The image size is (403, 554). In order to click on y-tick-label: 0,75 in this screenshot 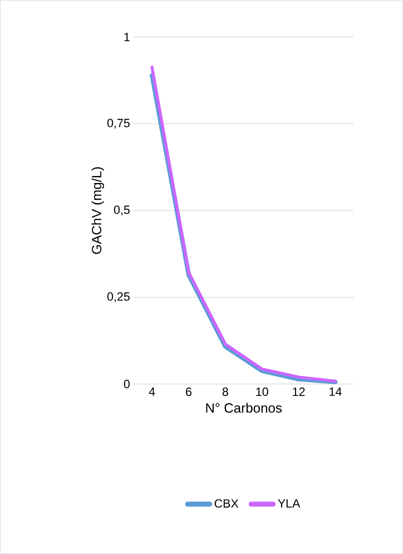, I will do `click(118, 123)`.